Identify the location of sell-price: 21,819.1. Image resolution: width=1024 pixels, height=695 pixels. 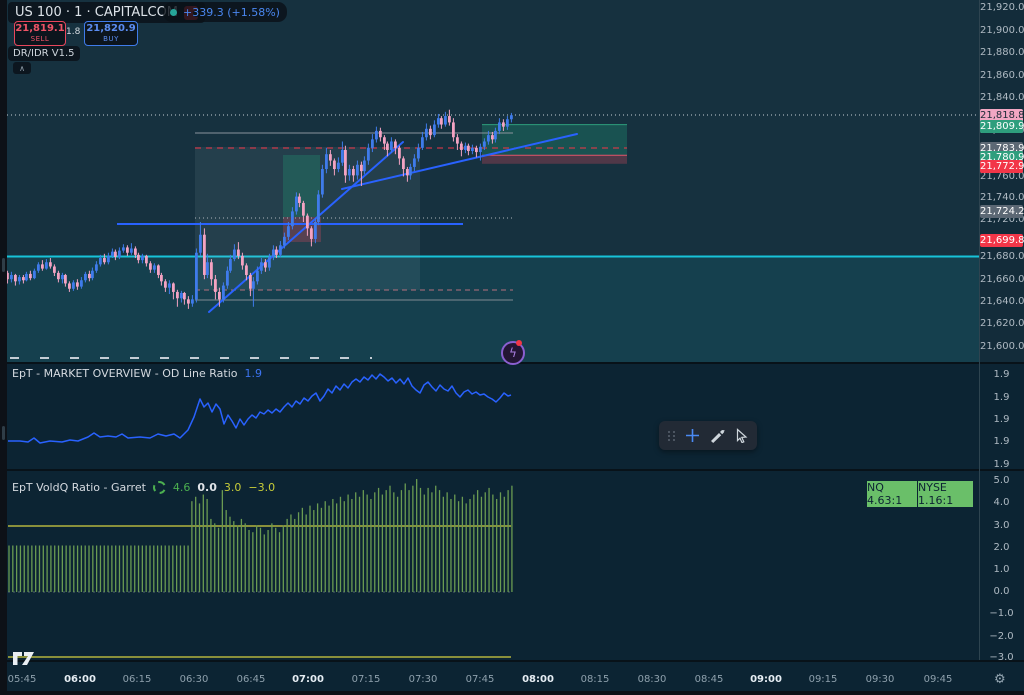
(40, 28).